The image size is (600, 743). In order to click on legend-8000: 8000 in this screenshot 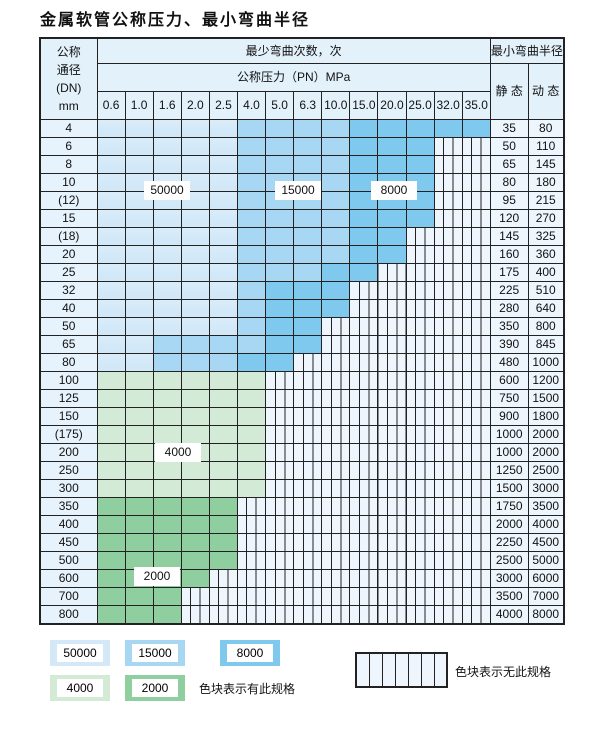, I will do `click(250, 653)`.